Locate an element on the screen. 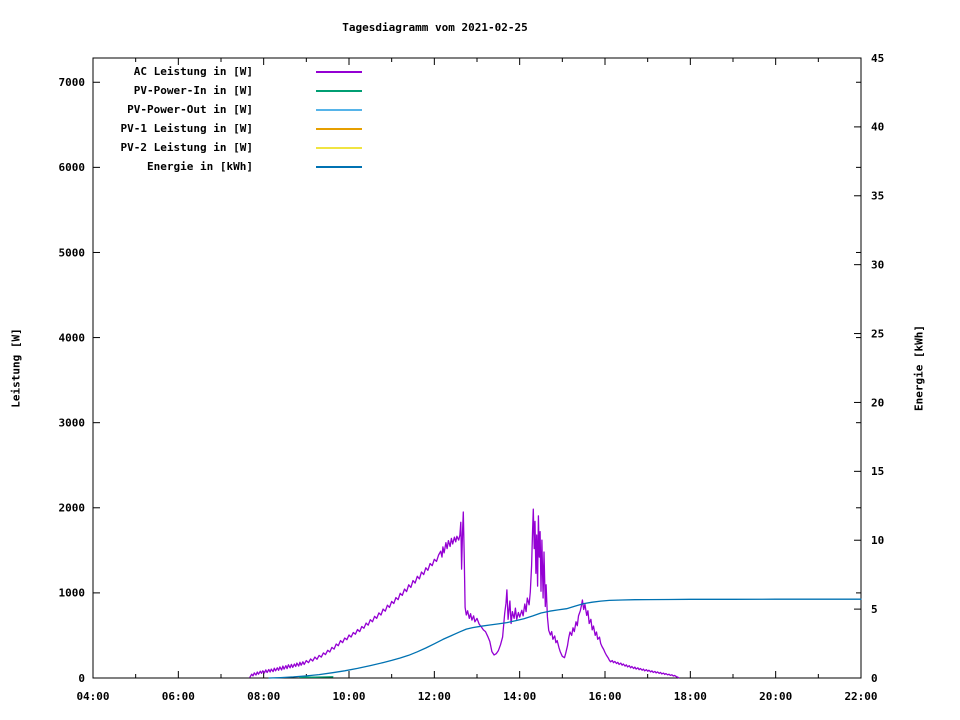  x-tick-label: 10:00 is located at coordinates (348, 696).